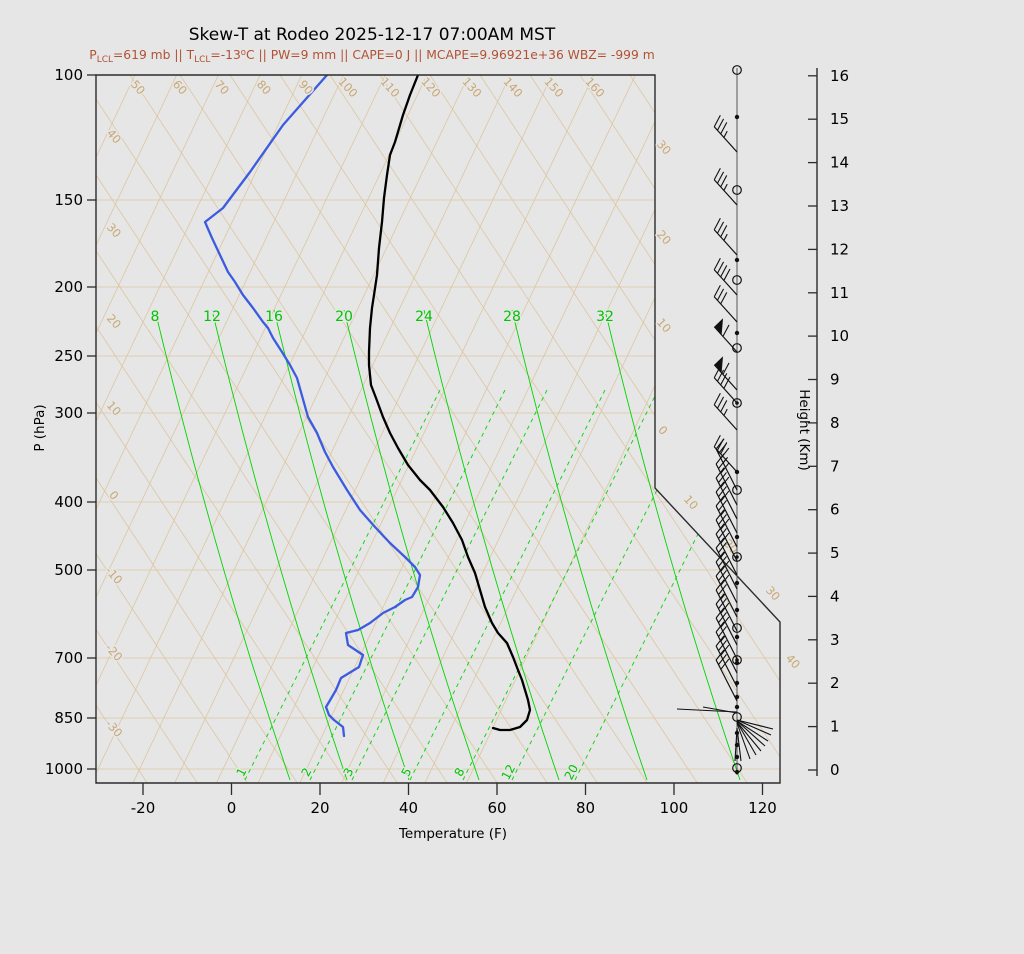  Describe the element at coordinates (662, 430) in the screenshot. I see `adiabat-label-right: 0` at that location.